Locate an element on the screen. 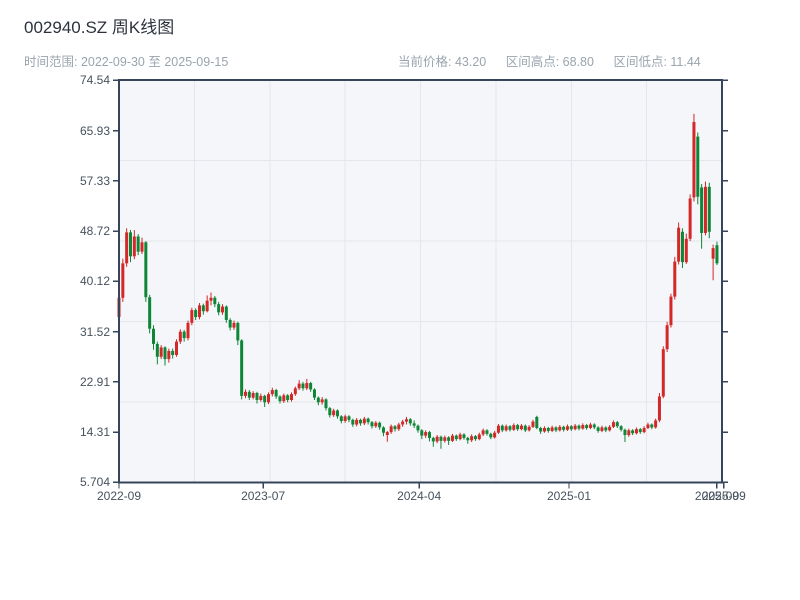  y-tick-label: 40.12 is located at coordinates (94, 281).